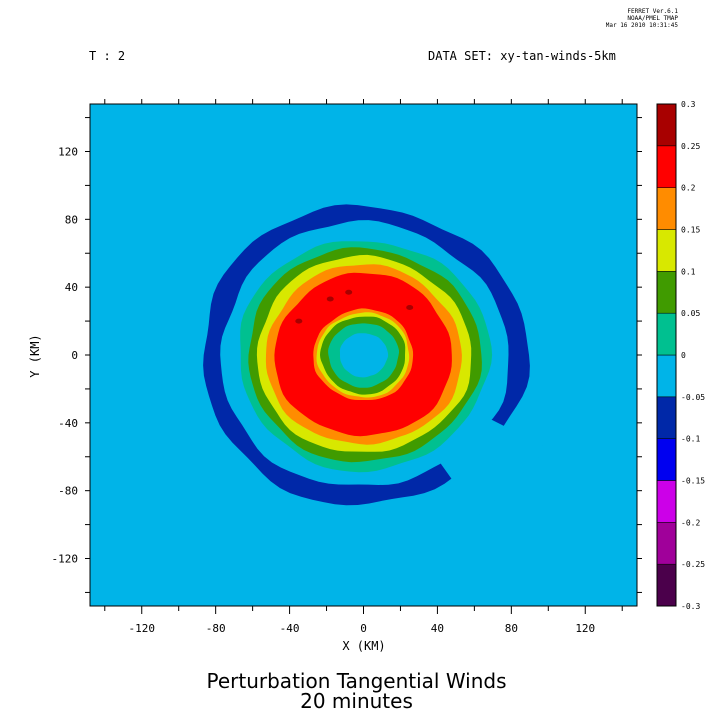 This screenshot has width=713, height=713. Describe the element at coordinates (74, 355) in the screenshot. I see `y-tick-label: 0` at that location.